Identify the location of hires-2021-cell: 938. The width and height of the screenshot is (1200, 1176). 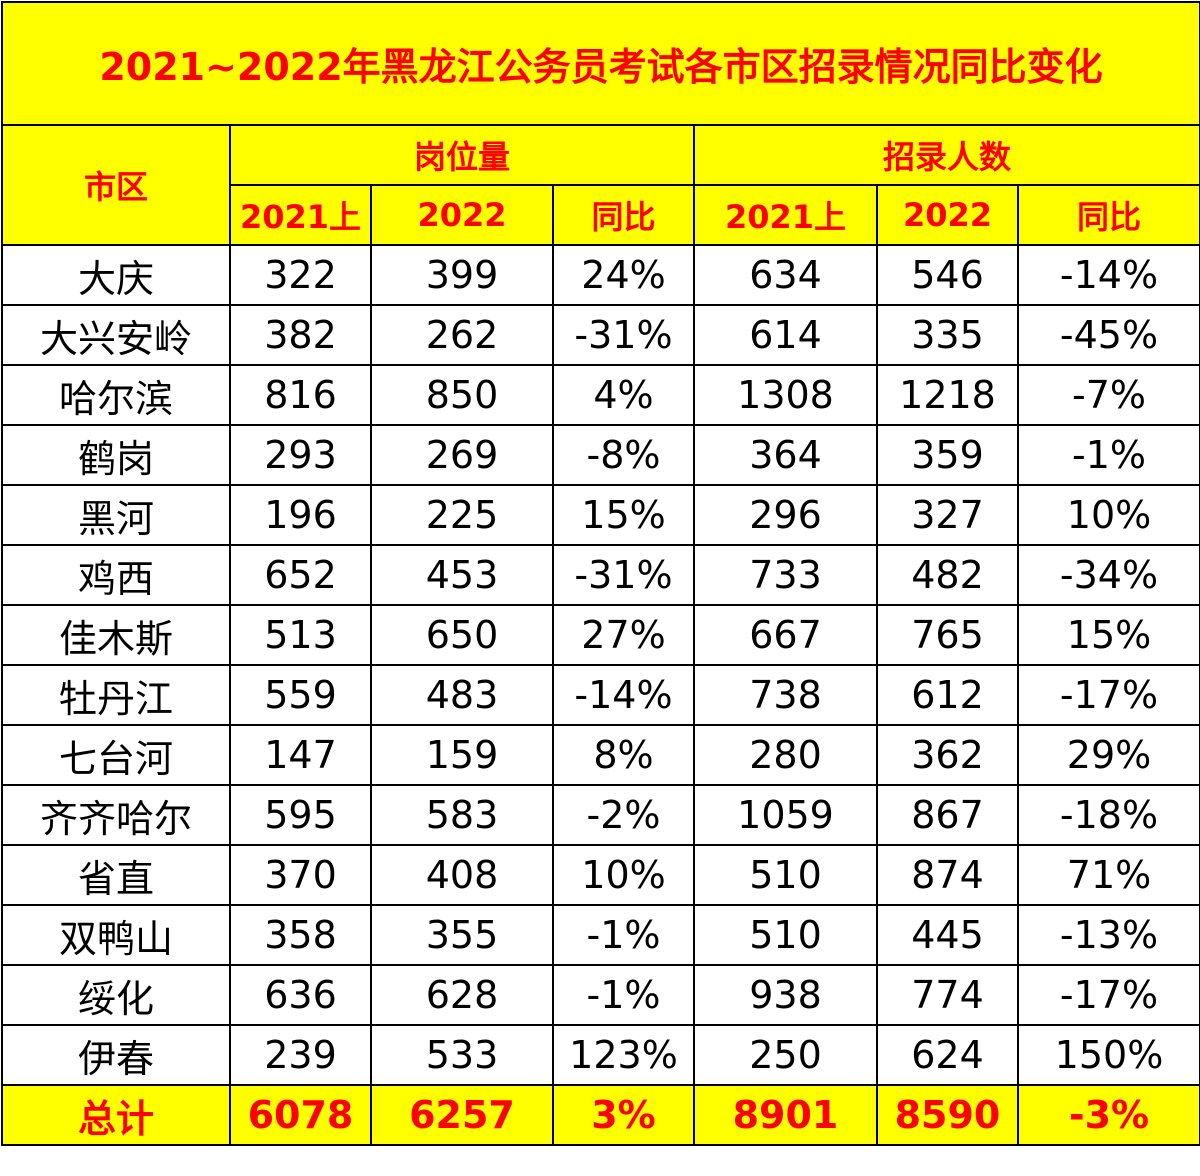
(785, 995).